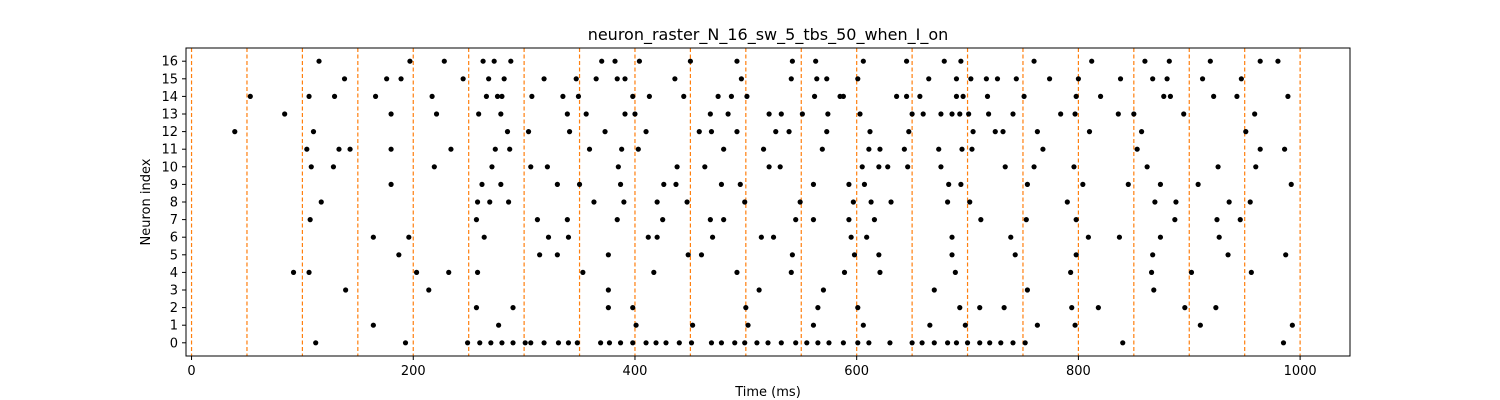  I want to click on y-tick-label: 1, so click(174, 326).